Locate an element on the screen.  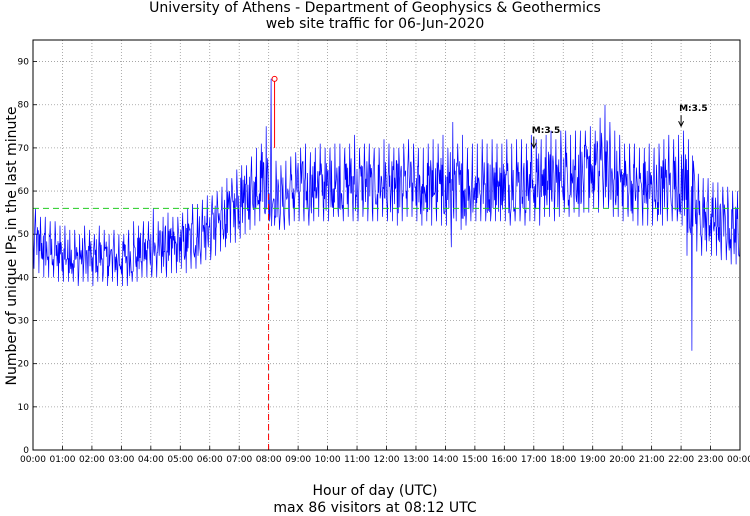
x-tick-label: 21:00 is located at coordinates (652, 460).